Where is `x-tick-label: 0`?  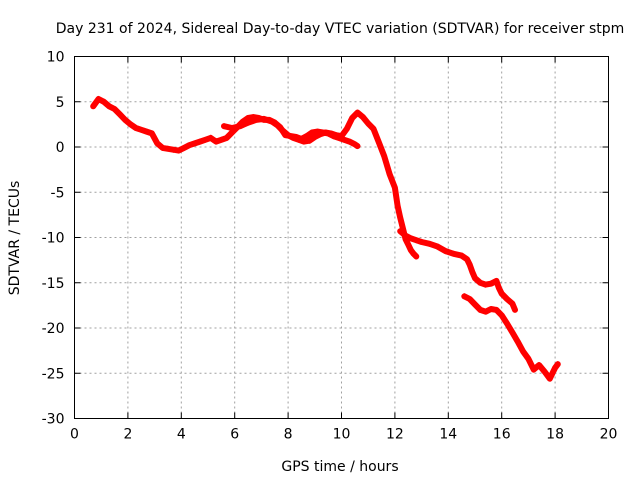 x-tick-label: 0 is located at coordinates (74, 435).